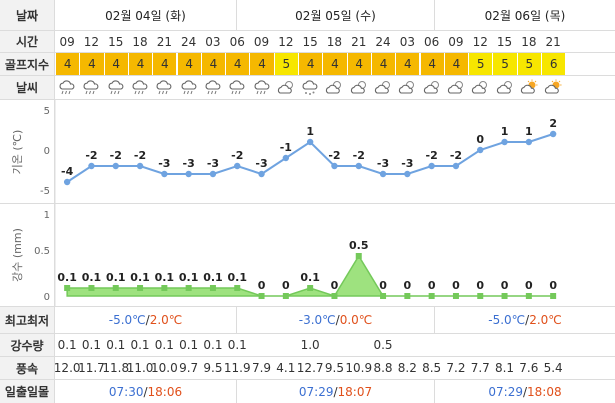 This screenshot has height=403, width=615. What do you see at coordinates (127, 320) in the screenshot?
I see `day-1-min: -5.0℃` at bounding box center [127, 320].